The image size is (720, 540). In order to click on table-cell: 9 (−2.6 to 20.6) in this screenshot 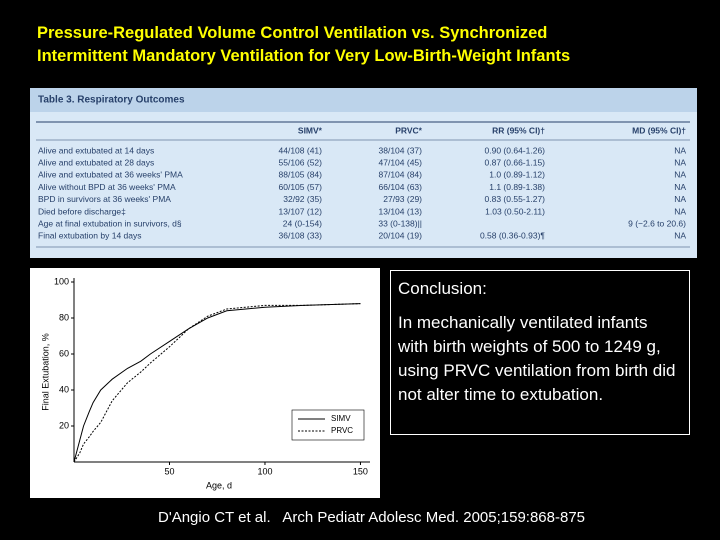, I will do `click(657, 223)`.